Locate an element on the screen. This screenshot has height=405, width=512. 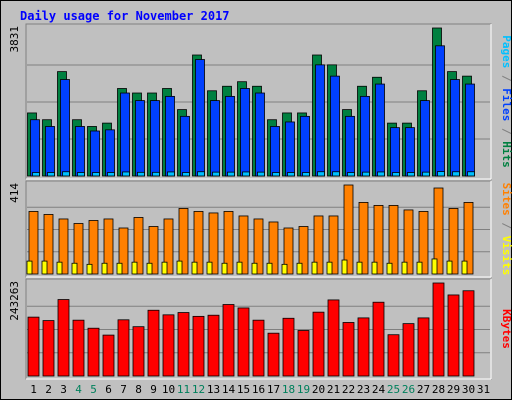
series-label-part: Hits is located at coordinates (506, 154).